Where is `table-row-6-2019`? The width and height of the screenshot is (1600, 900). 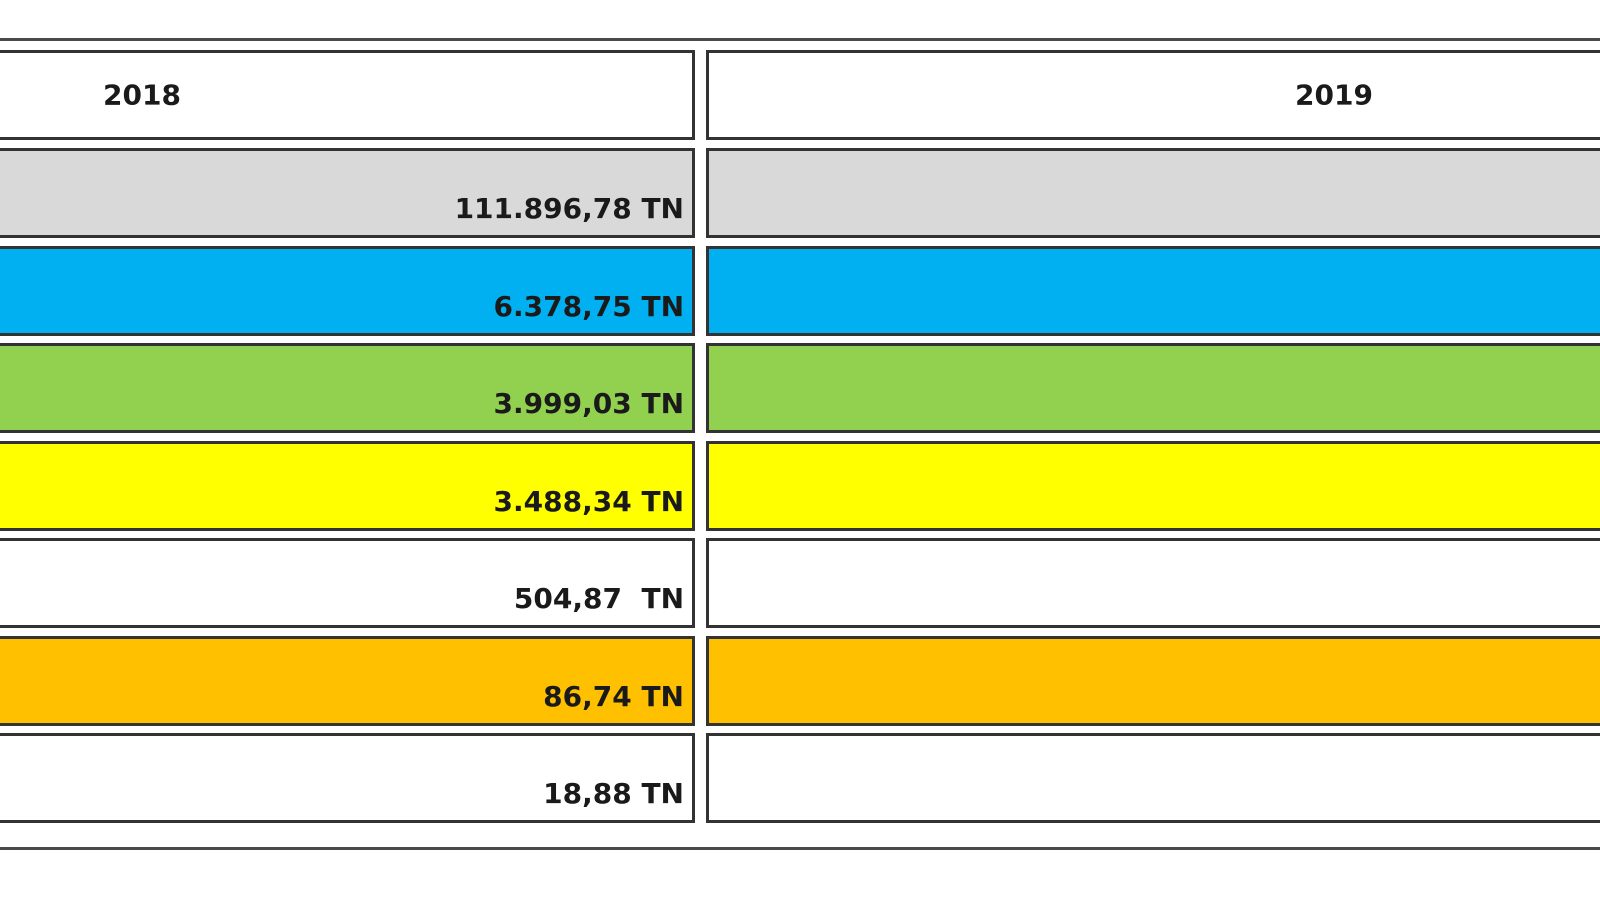 table-row-6-2019 is located at coordinates (1153, 681).